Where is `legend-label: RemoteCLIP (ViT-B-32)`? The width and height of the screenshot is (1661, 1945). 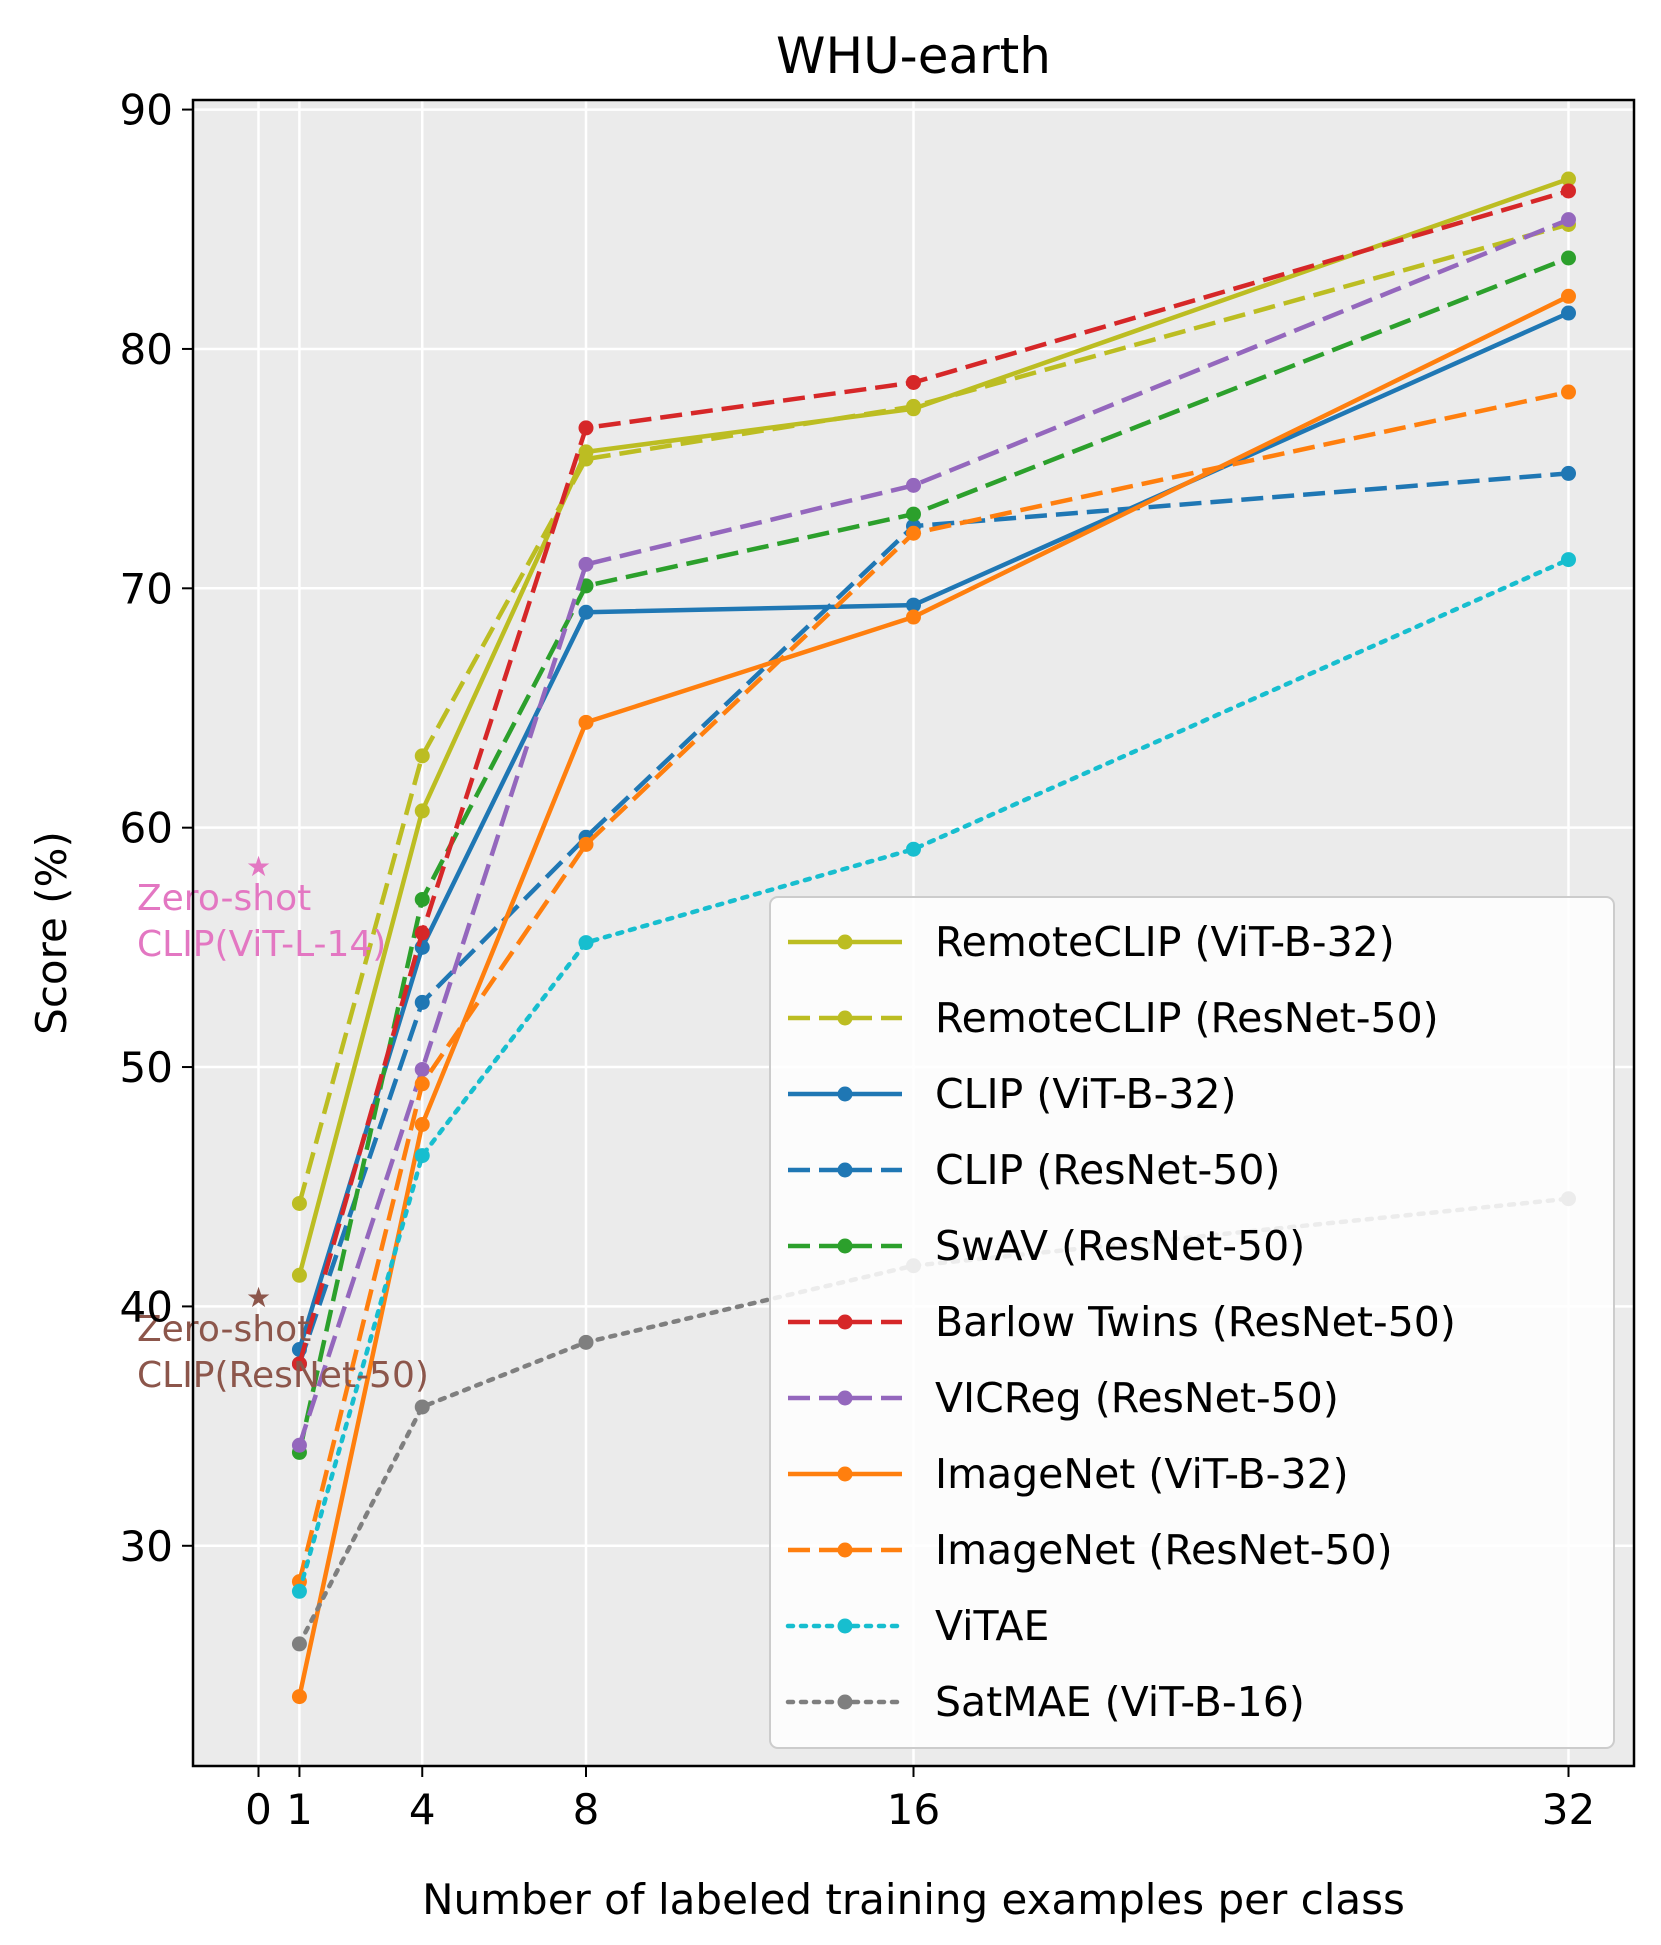
legend-label: RemoteCLIP (ViT-B-32) is located at coordinates (1165, 942).